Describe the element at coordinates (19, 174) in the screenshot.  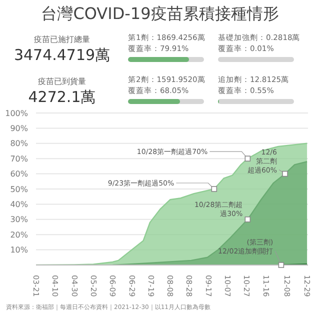
I see `y-tick-label: 60%` at that location.